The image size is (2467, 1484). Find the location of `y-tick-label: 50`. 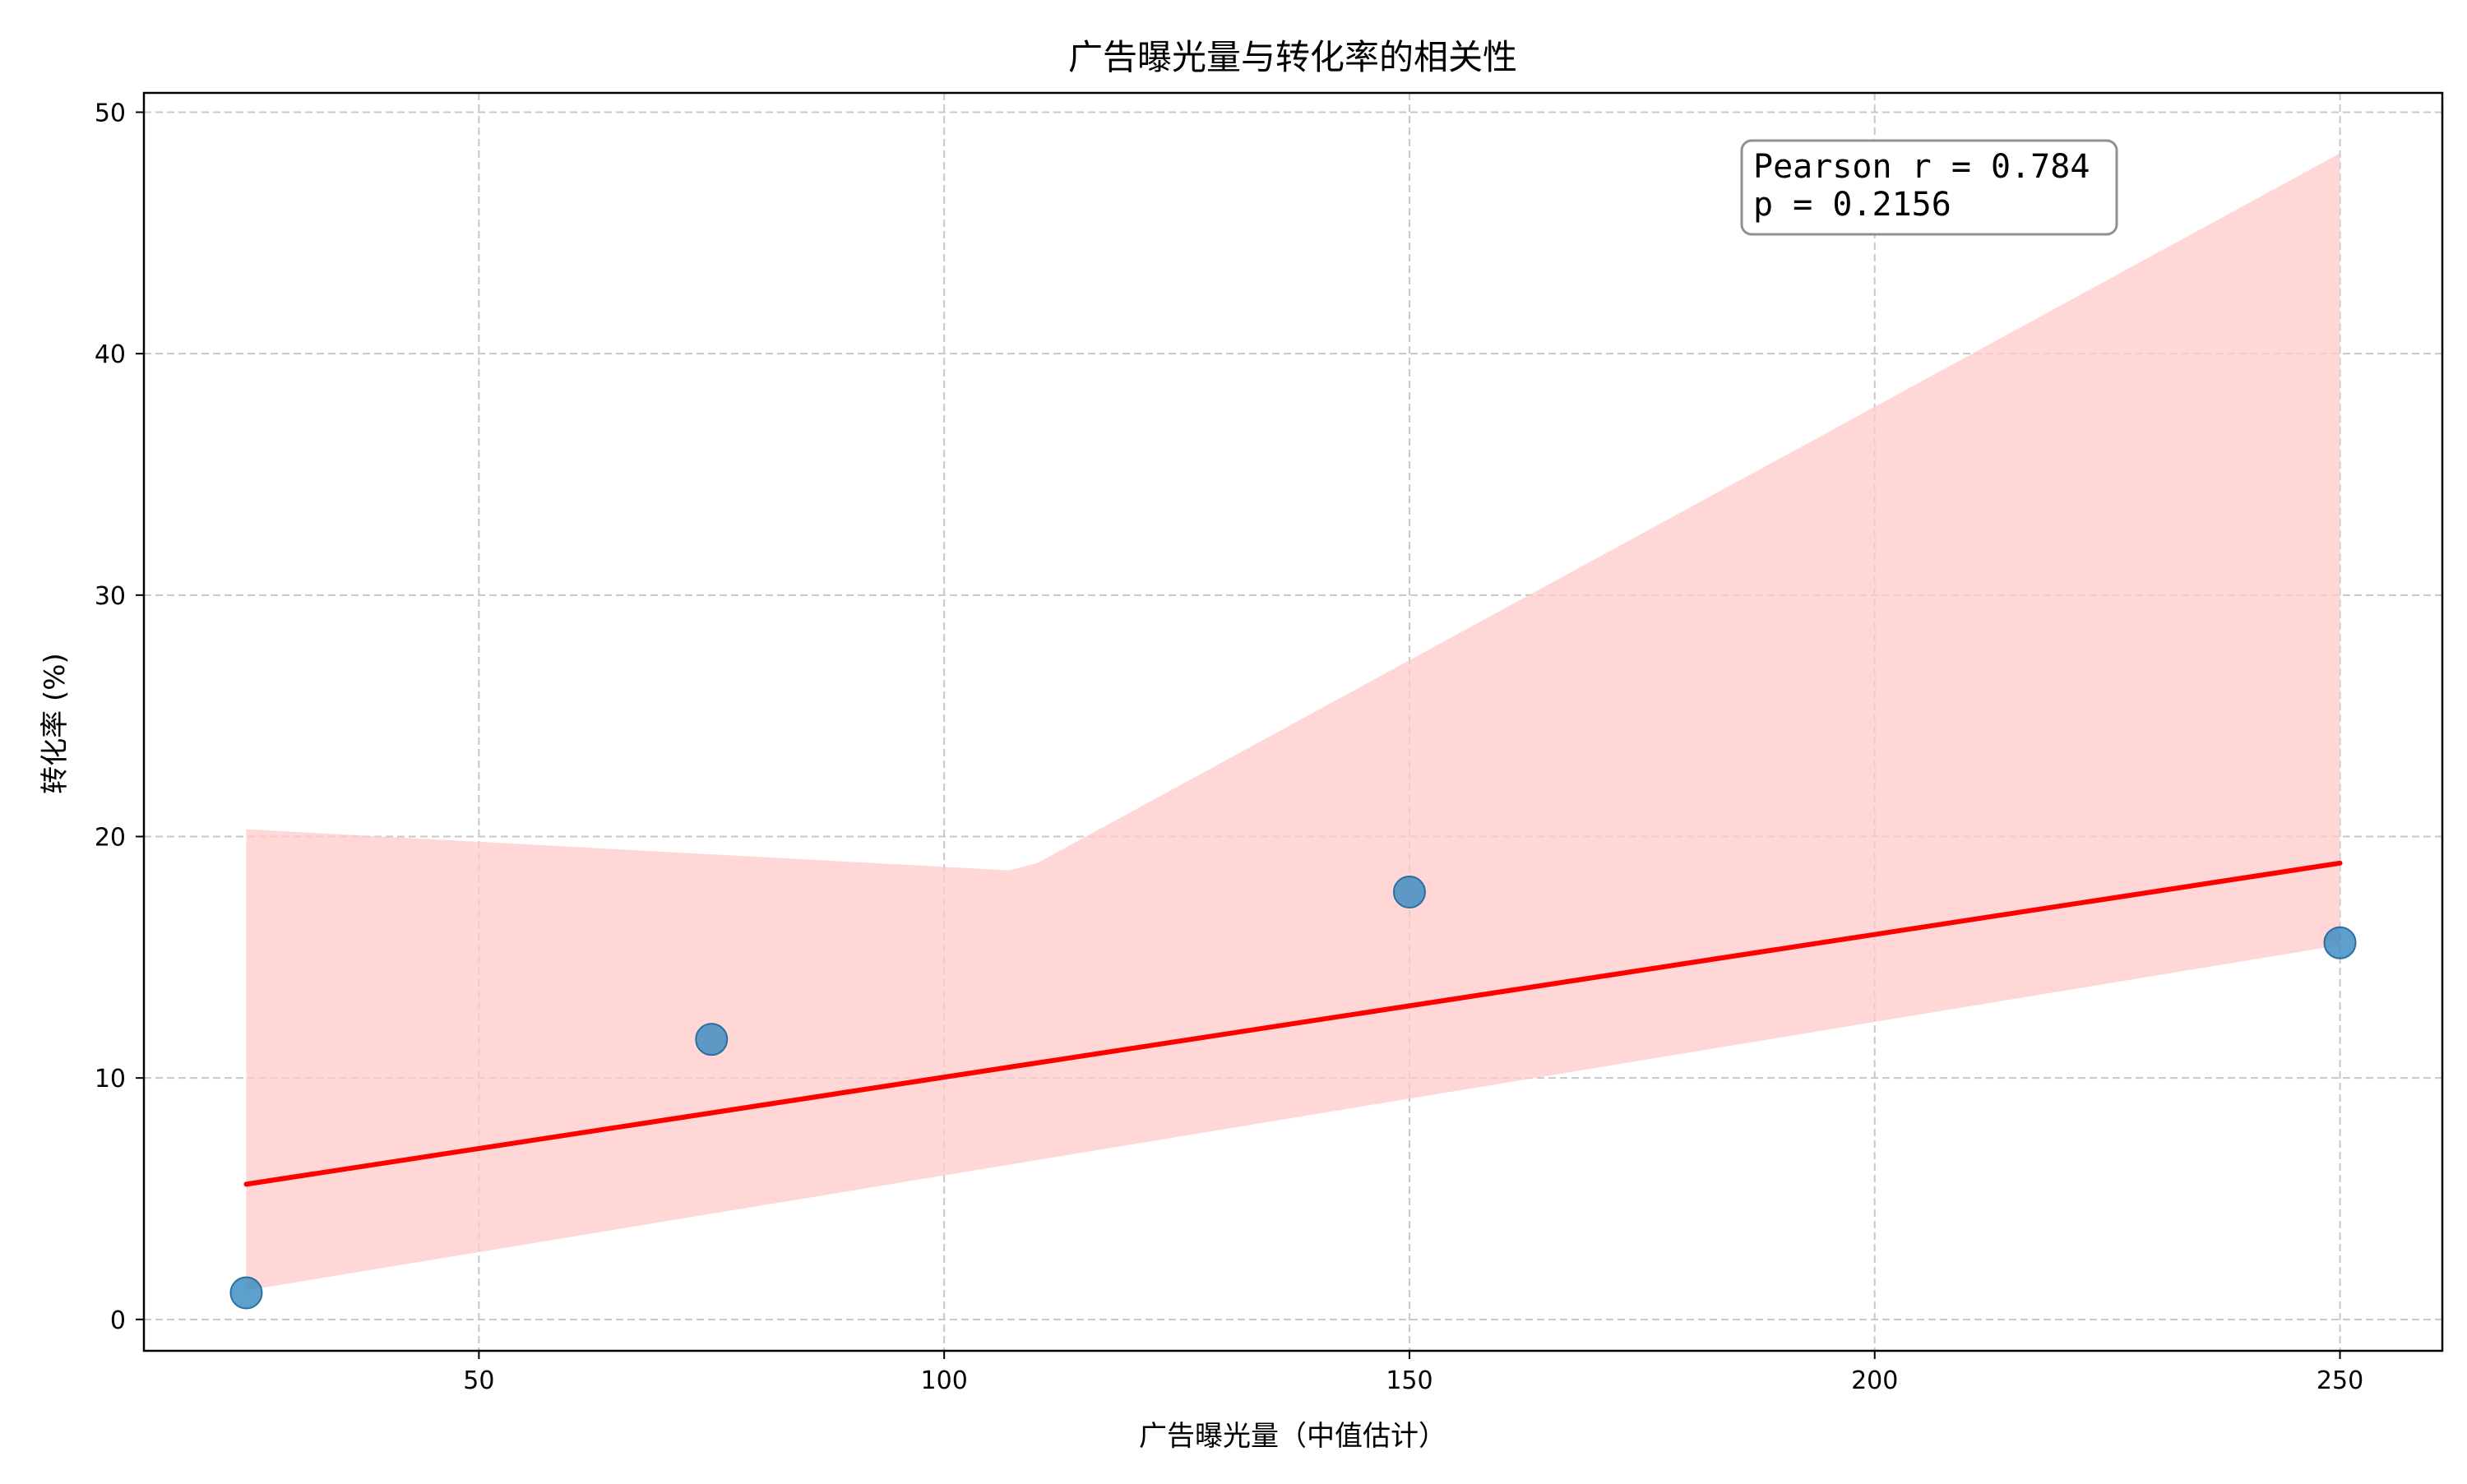

y-tick-label: 50 is located at coordinates (111, 113).